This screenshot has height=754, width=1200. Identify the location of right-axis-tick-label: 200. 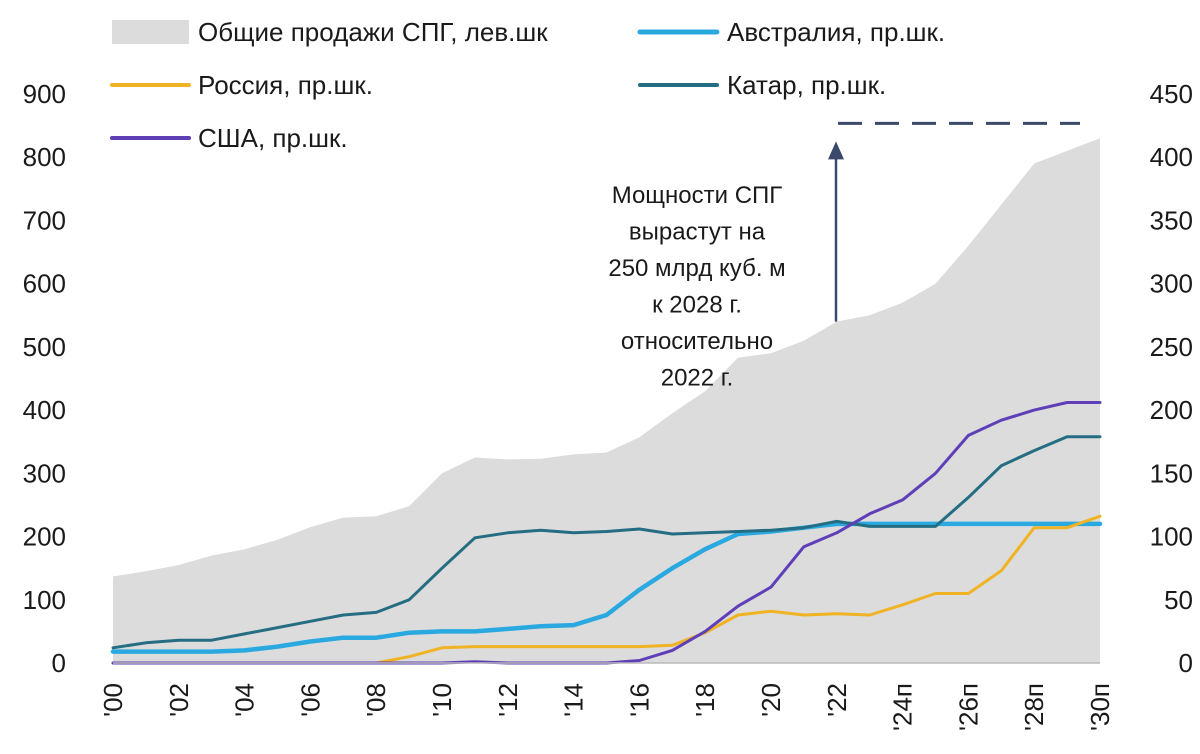
(1171, 410).